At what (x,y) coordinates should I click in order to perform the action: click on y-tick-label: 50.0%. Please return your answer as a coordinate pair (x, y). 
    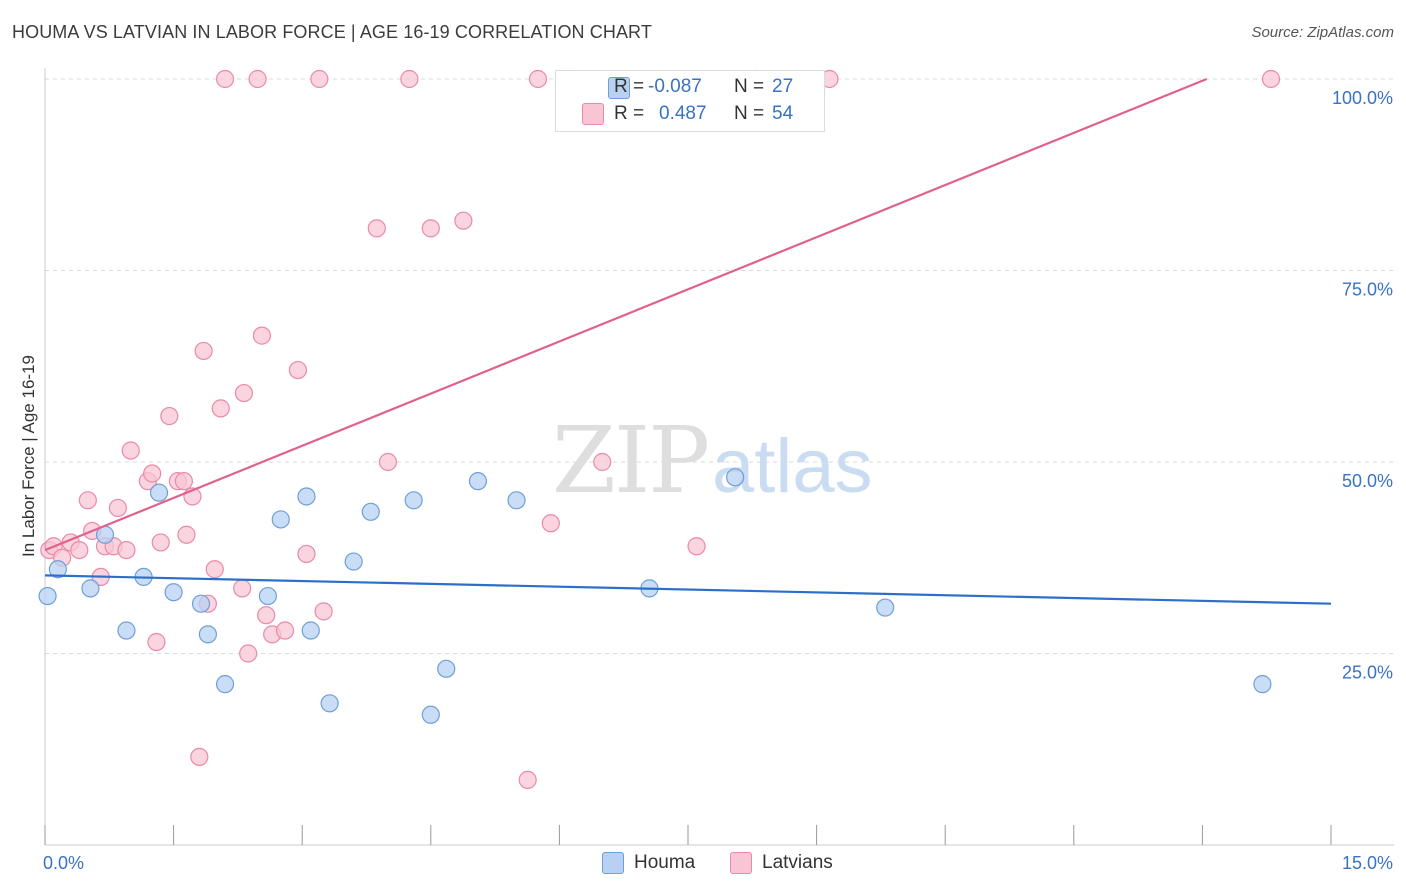
    Looking at the image, I should click on (1367, 481).